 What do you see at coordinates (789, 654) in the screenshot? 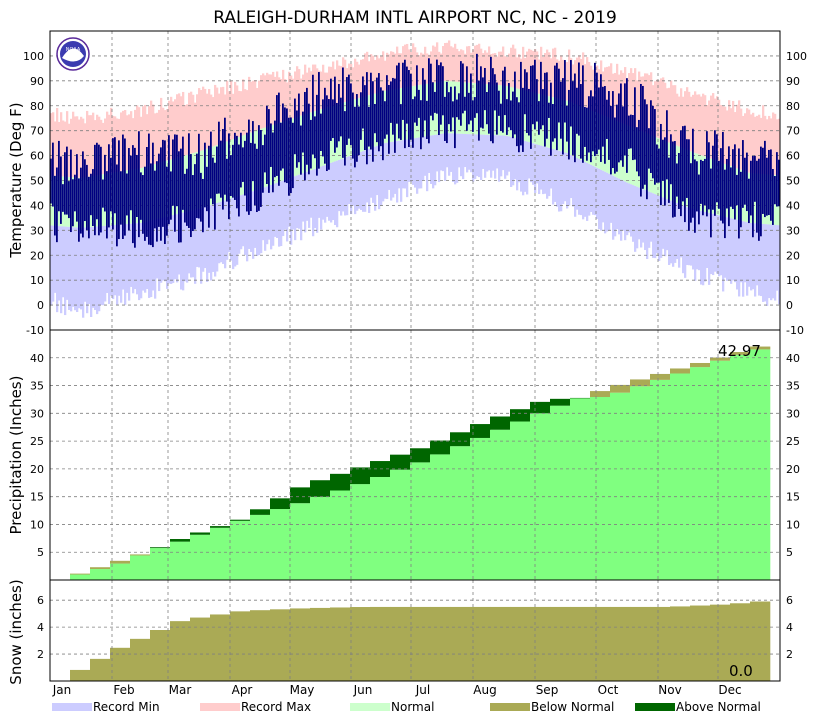
I see `y-tick-label-right: 2` at bounding box center [789, 654].